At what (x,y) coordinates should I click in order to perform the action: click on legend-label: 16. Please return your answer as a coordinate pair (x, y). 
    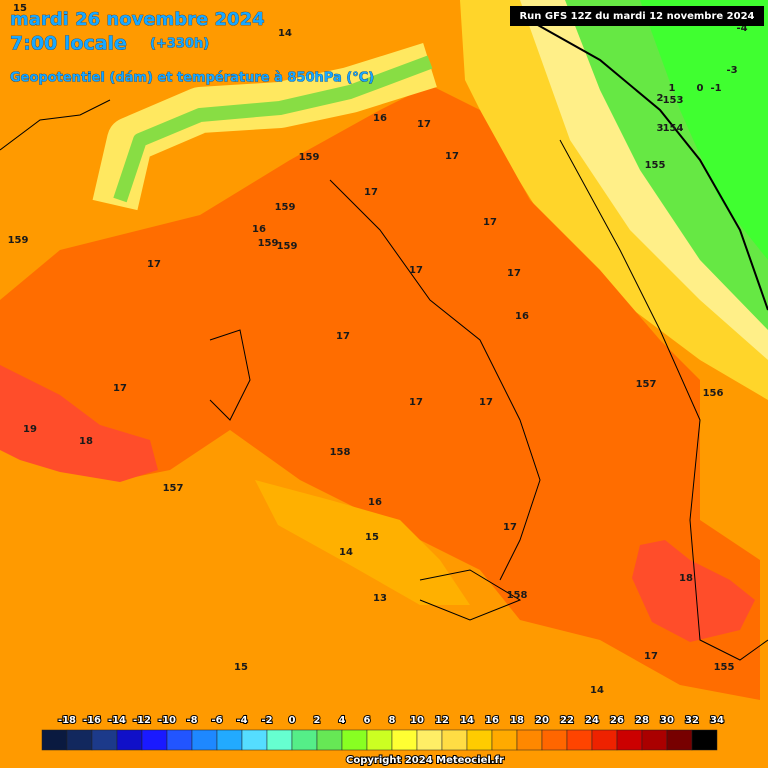
    Looking at the image, I should click on (492, 720).